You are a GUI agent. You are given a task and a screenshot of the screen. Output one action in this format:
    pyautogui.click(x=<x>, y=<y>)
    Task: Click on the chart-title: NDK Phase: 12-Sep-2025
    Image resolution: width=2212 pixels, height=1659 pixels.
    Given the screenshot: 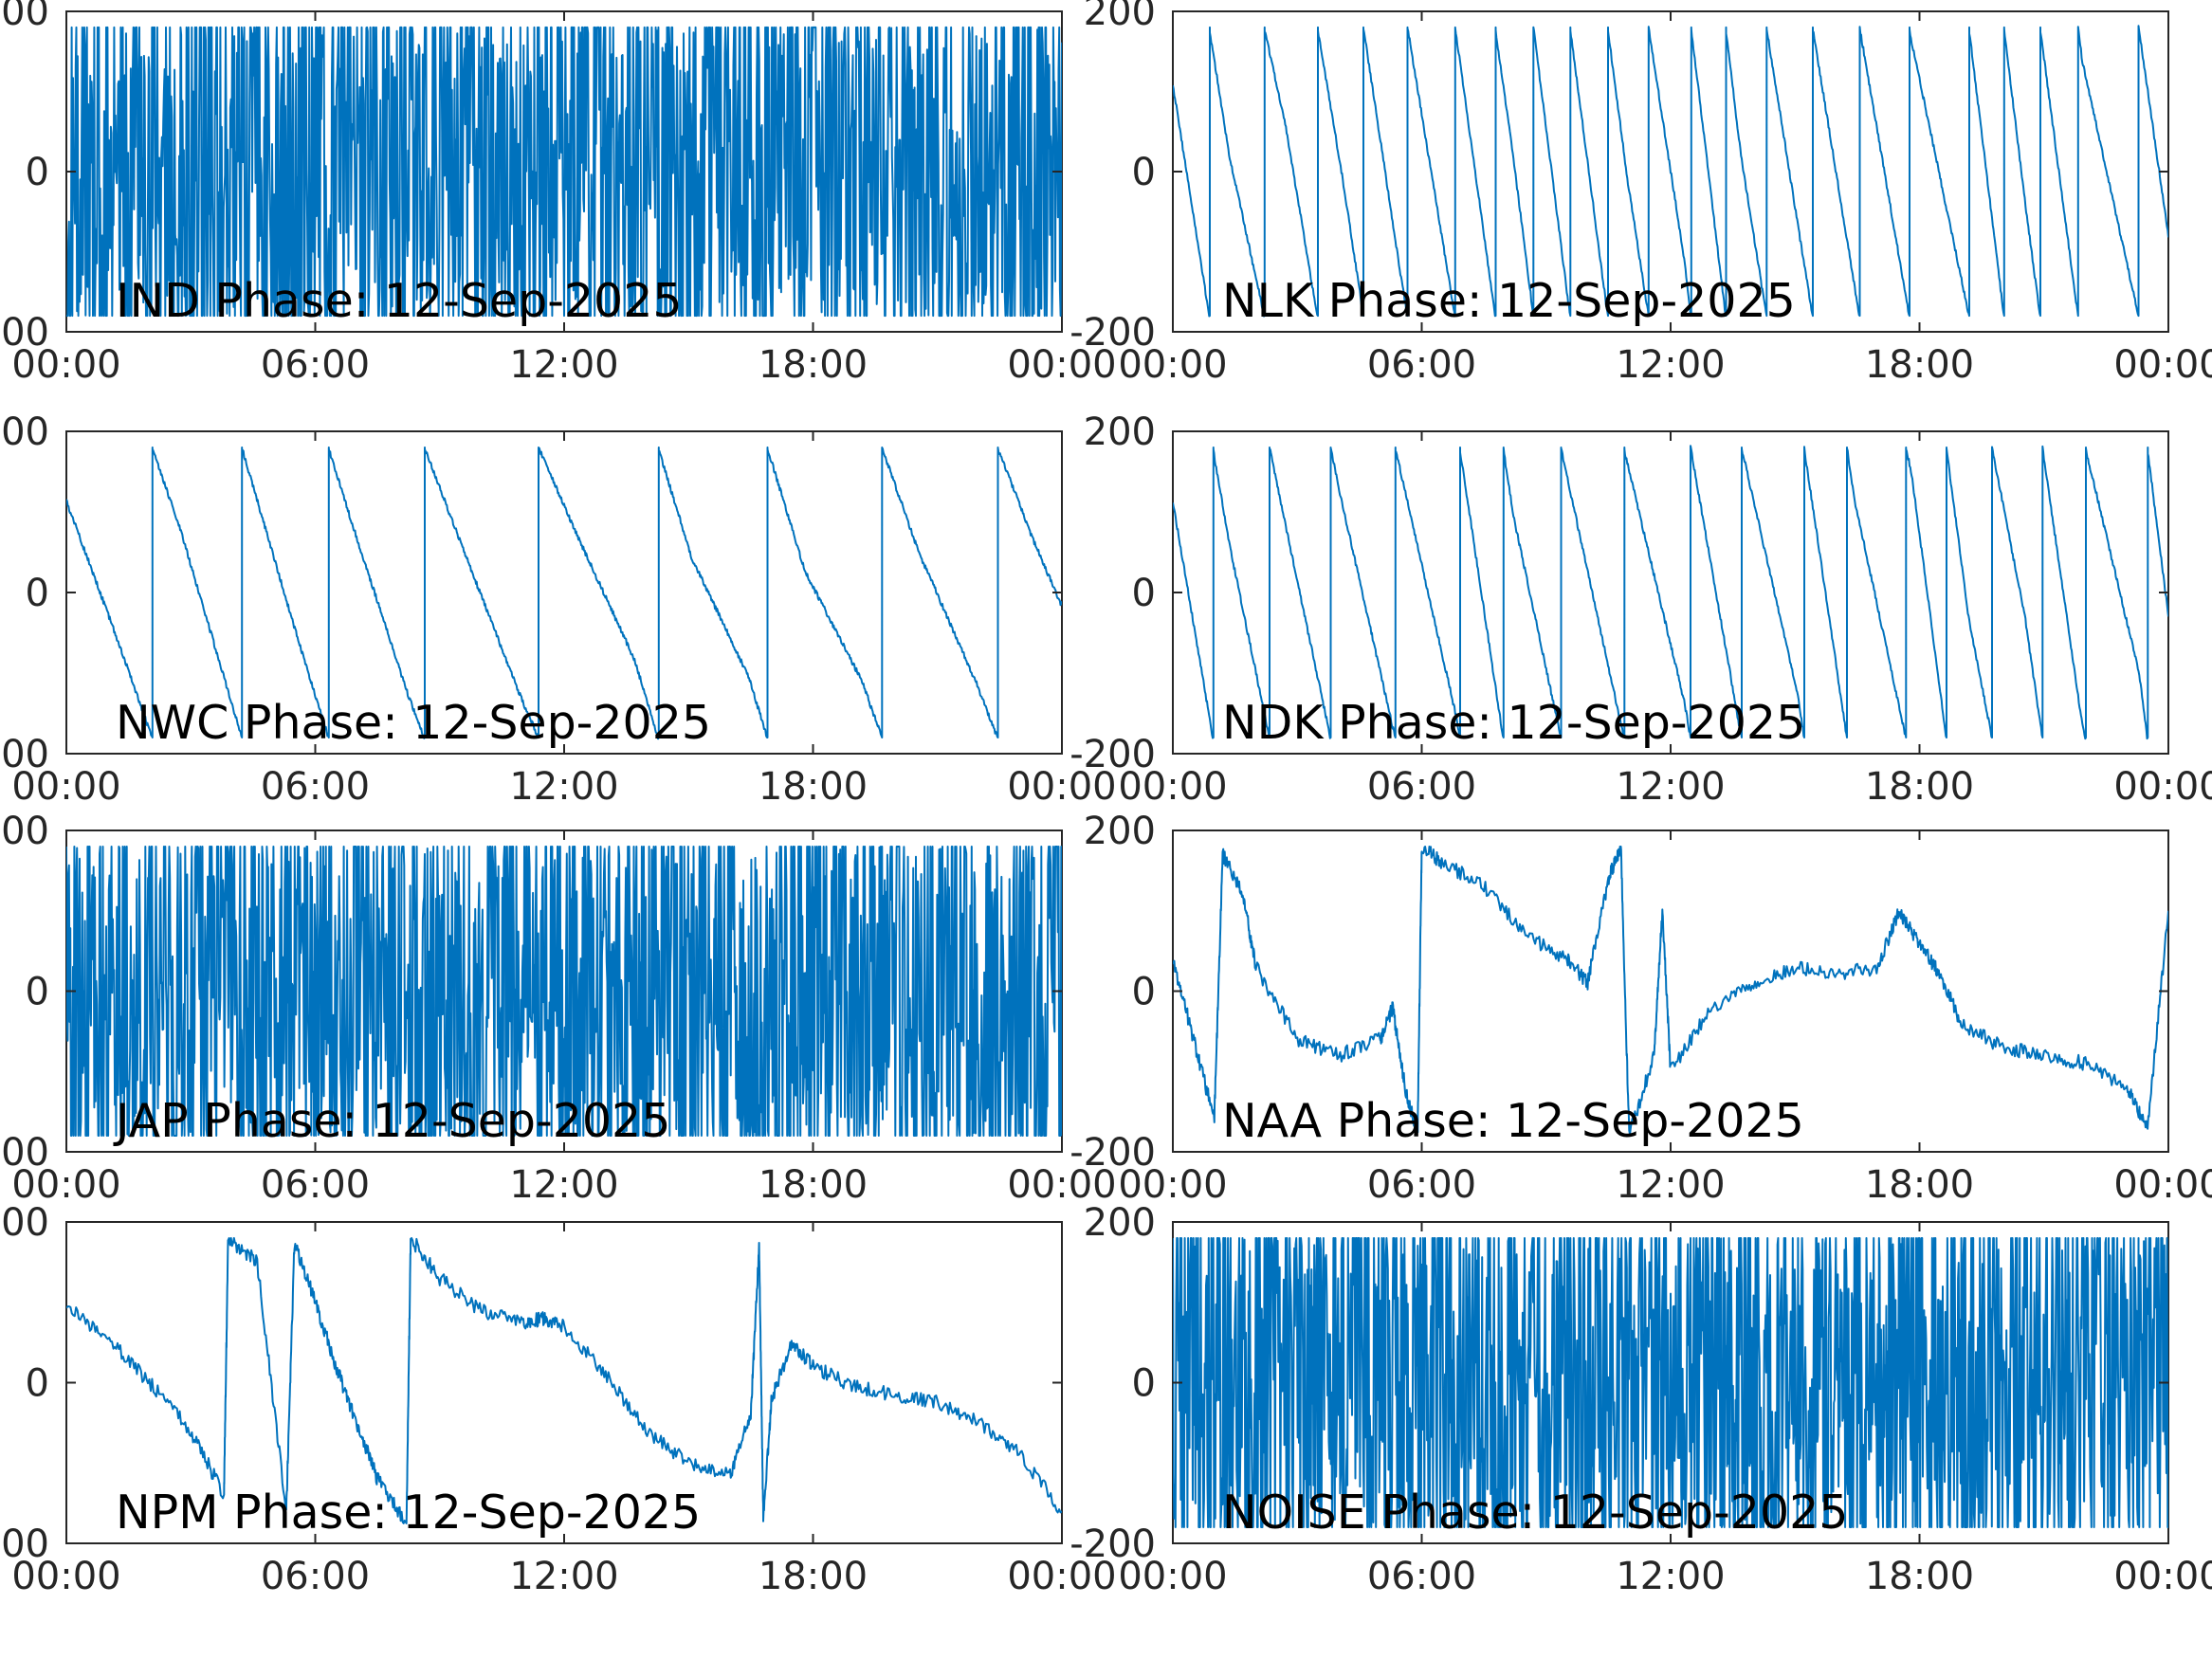 What is the action you would take?
    pyautogui.click(x=1513, y=723)
    